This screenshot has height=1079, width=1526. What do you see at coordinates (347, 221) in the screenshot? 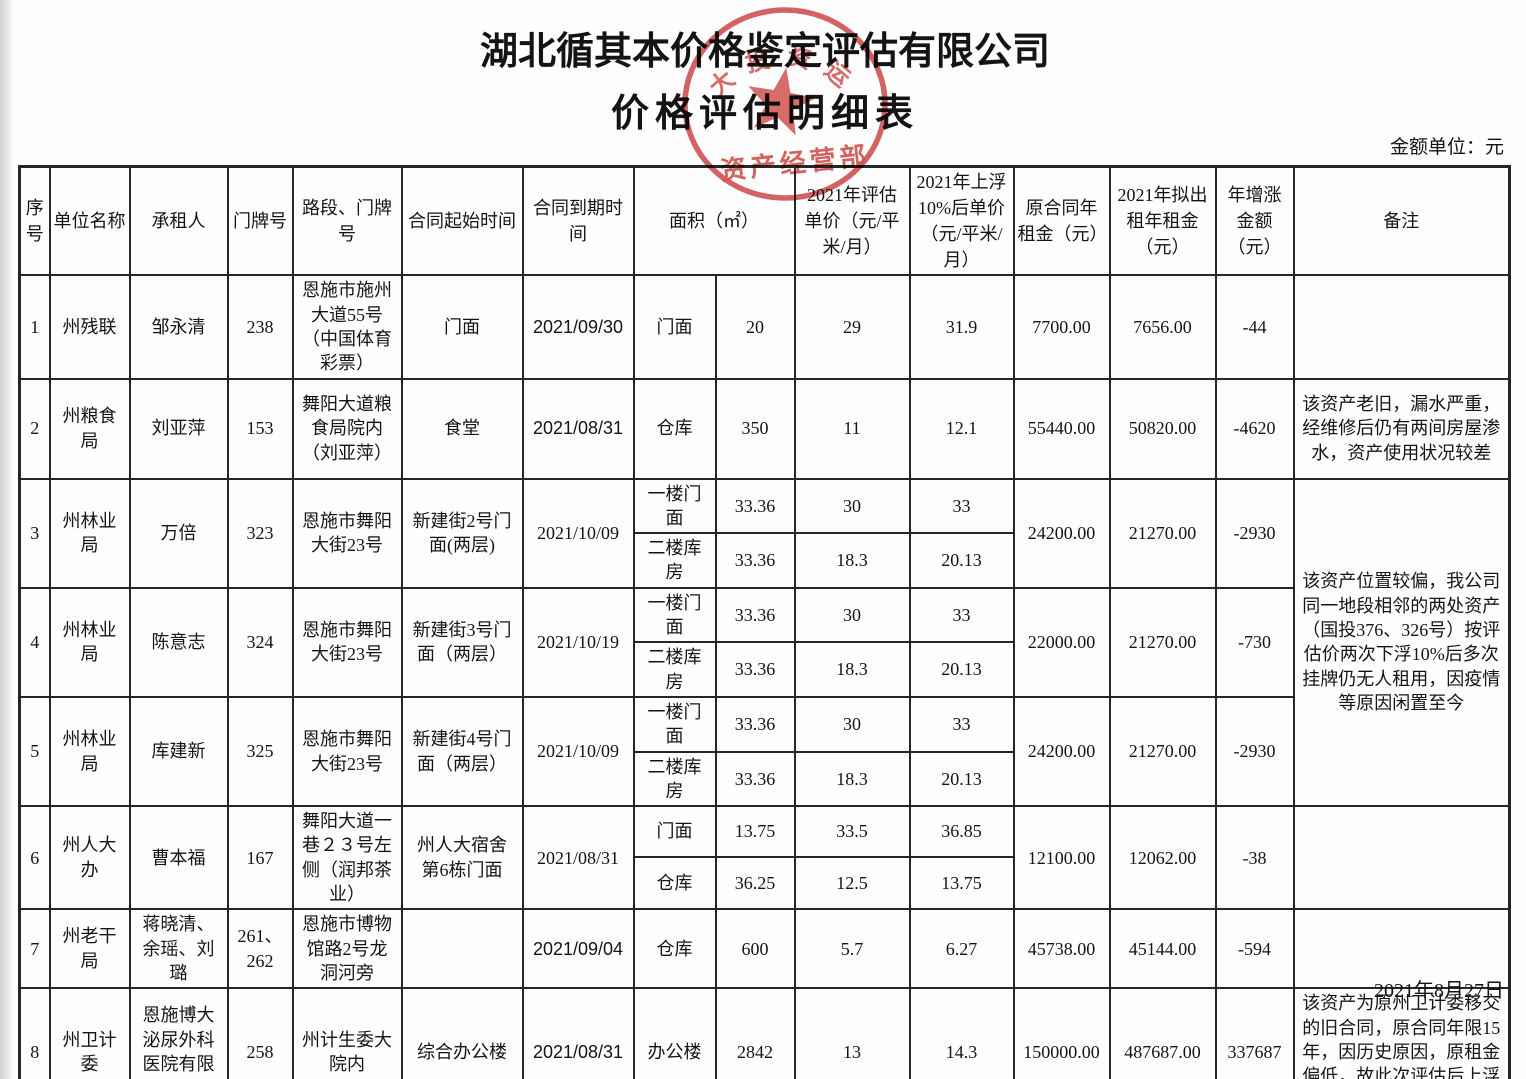
I see `hdr-road: 路段、门牌号` at bounding box center [347, 221].